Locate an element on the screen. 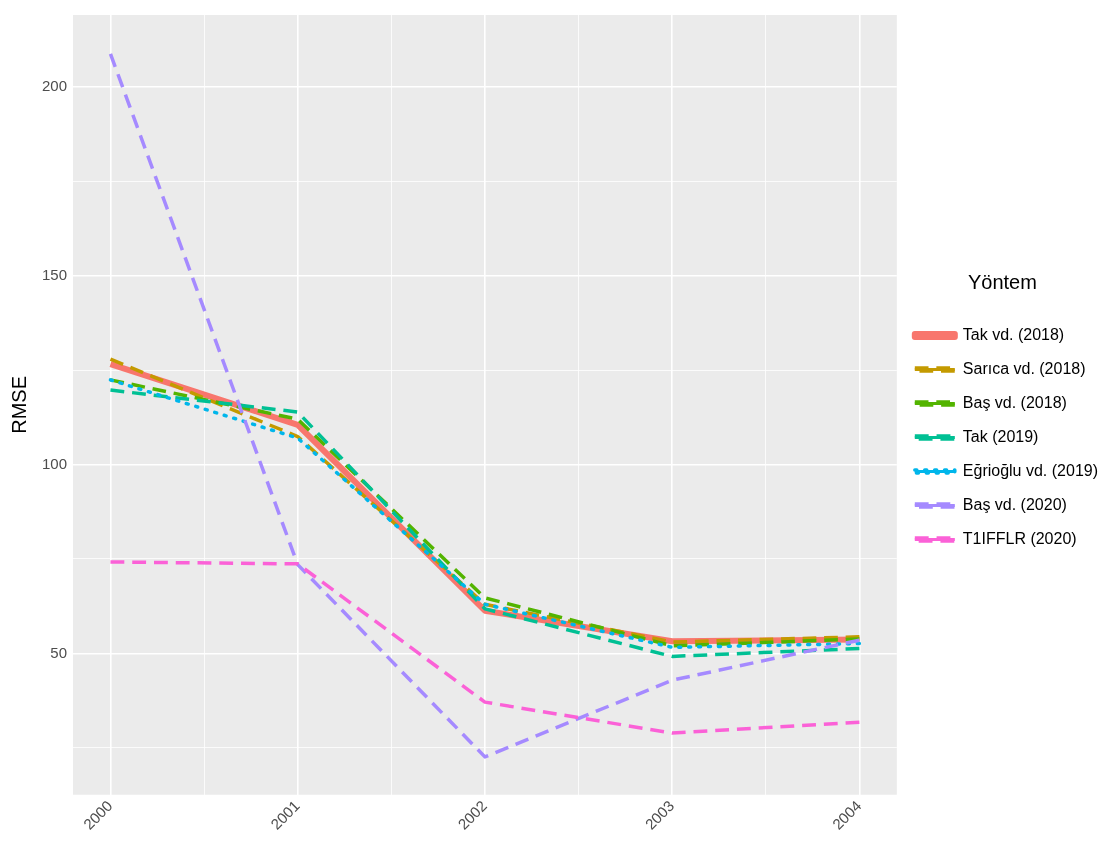 The height and width of the screenshot is (841, 1118). legend-label: T1IFFLR (2020) is located at coordinates (1019, 538).